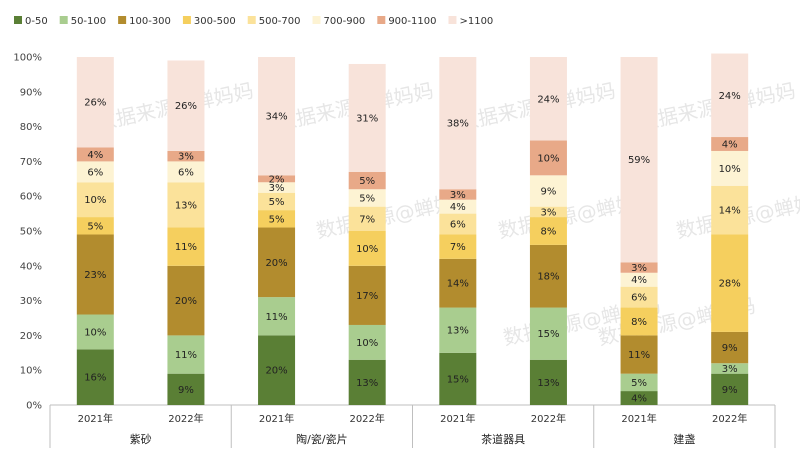  I want to click on data-label: 23%, so click(95, 275).